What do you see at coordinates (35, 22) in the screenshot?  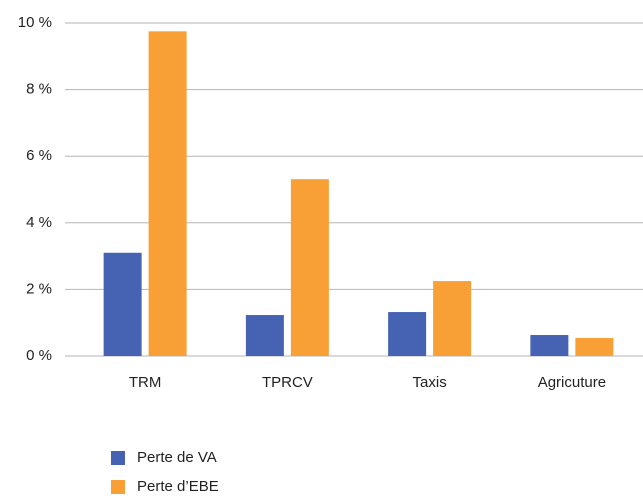 I see `y-tick-label: 10 %` at bounding box center [35, 22].